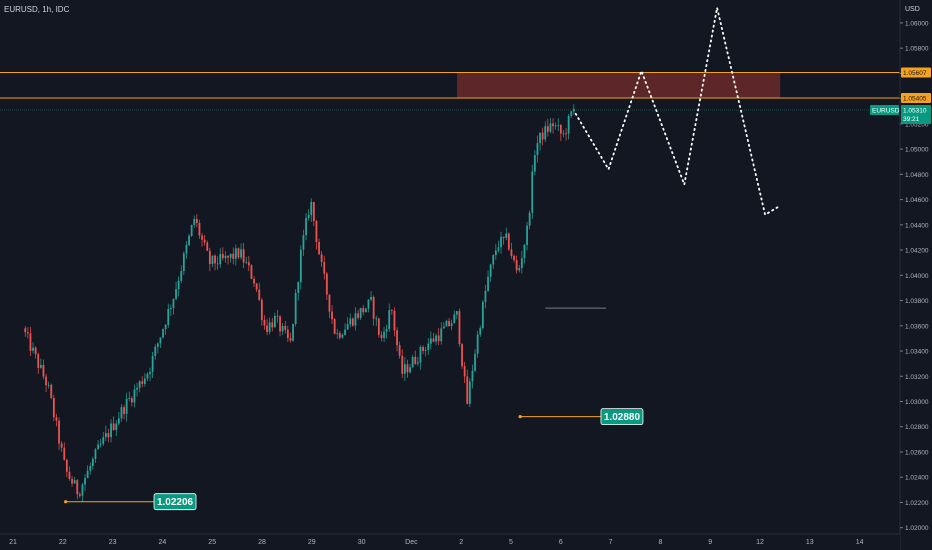  Describe the element at coordinates (411, 542) in the screenshot. I see `x-tick-label-8: Dec` at that location.